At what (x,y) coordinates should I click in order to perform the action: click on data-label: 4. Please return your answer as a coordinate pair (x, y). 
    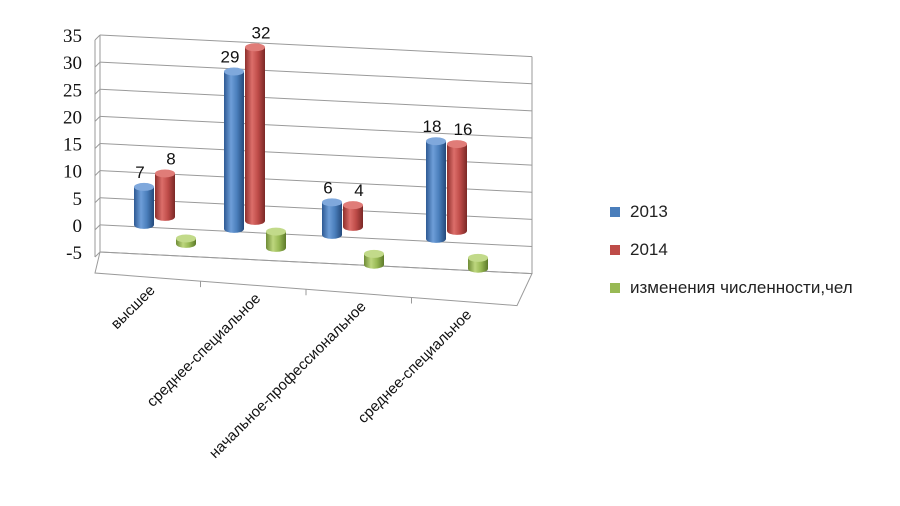
    Looking at the image, I should click on (358, 190).